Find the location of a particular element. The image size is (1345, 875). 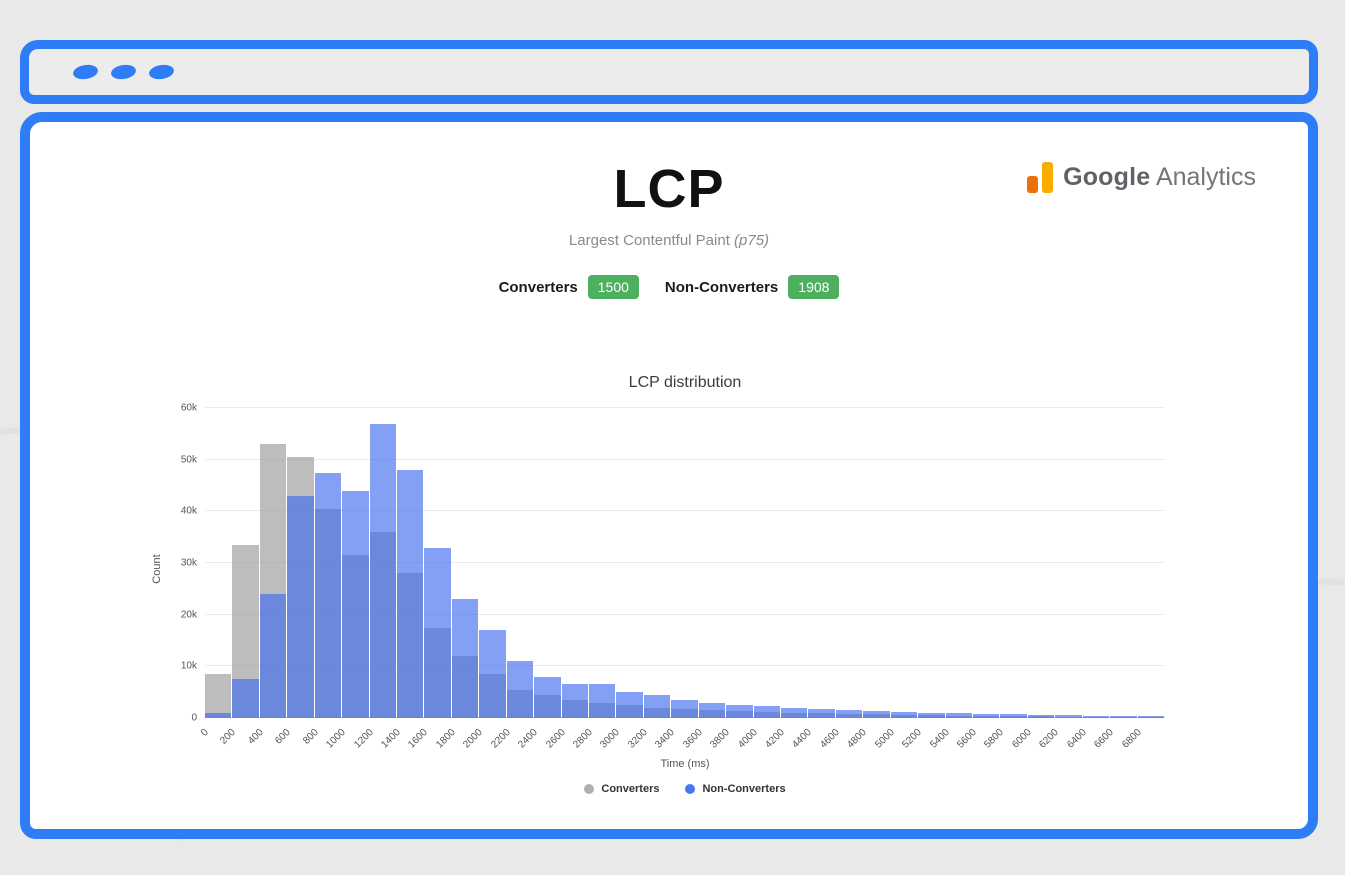

non-converters-stat: Non-Converters 1908 is located at coordinates (752, 287).